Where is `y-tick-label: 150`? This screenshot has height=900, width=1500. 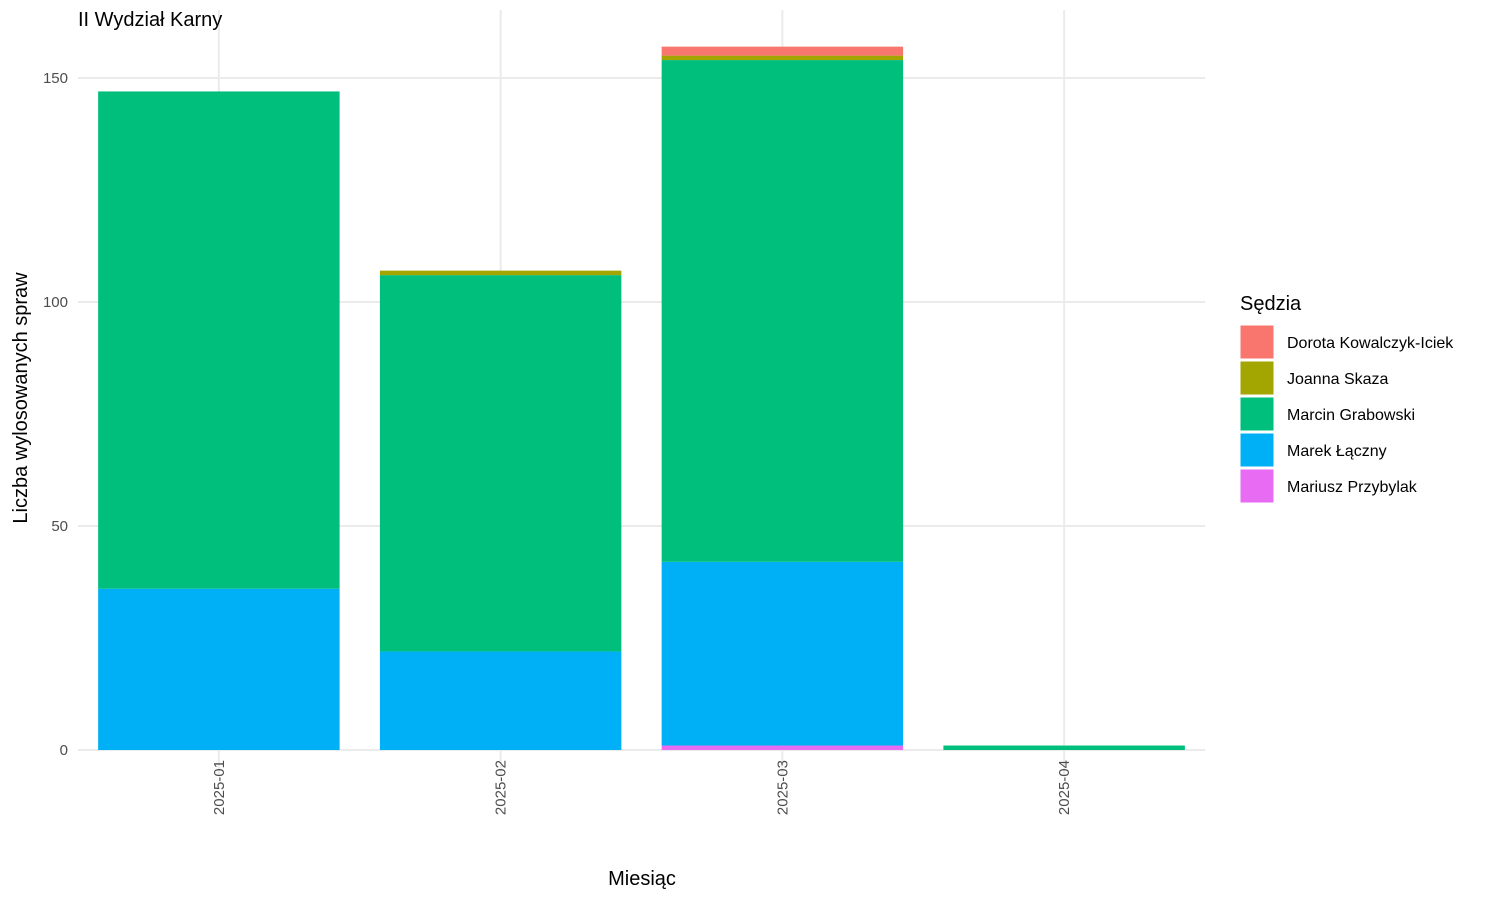 y-tick-label: 150 is located at coordinates (55, 78).